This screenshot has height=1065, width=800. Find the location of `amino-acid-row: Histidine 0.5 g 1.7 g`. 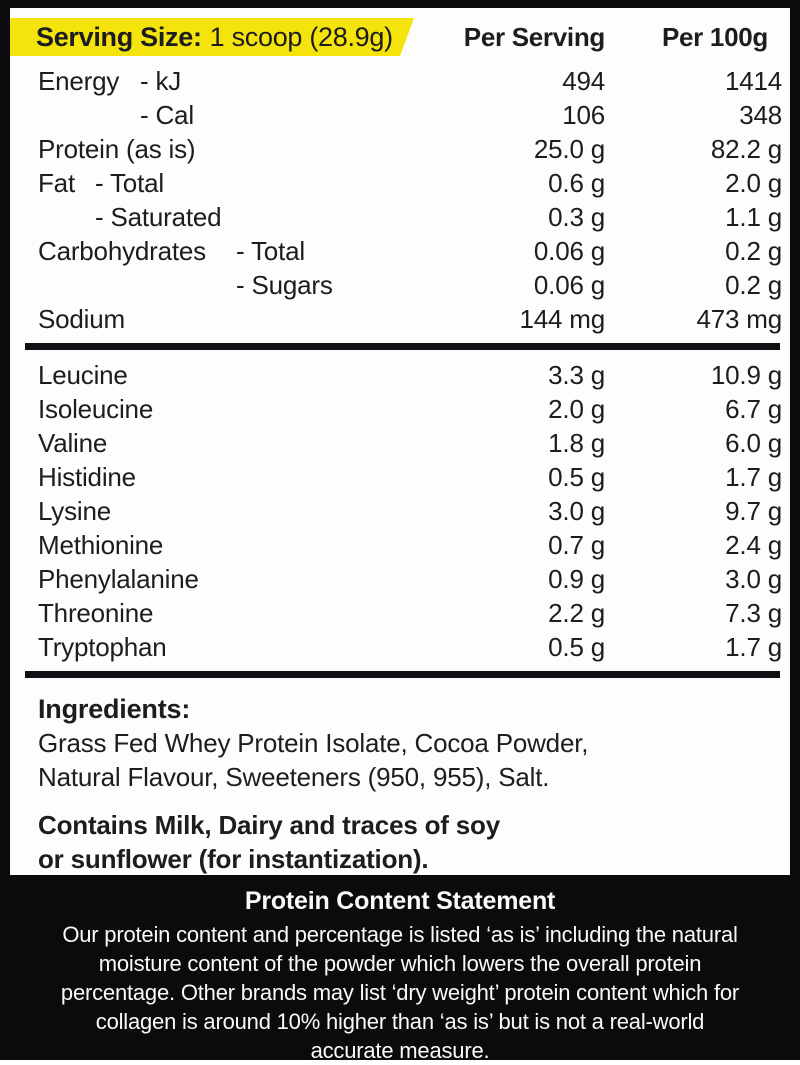

amino-acid-row: Histidine 0.5 g 1.7 g is located at coordinates (400, 477).